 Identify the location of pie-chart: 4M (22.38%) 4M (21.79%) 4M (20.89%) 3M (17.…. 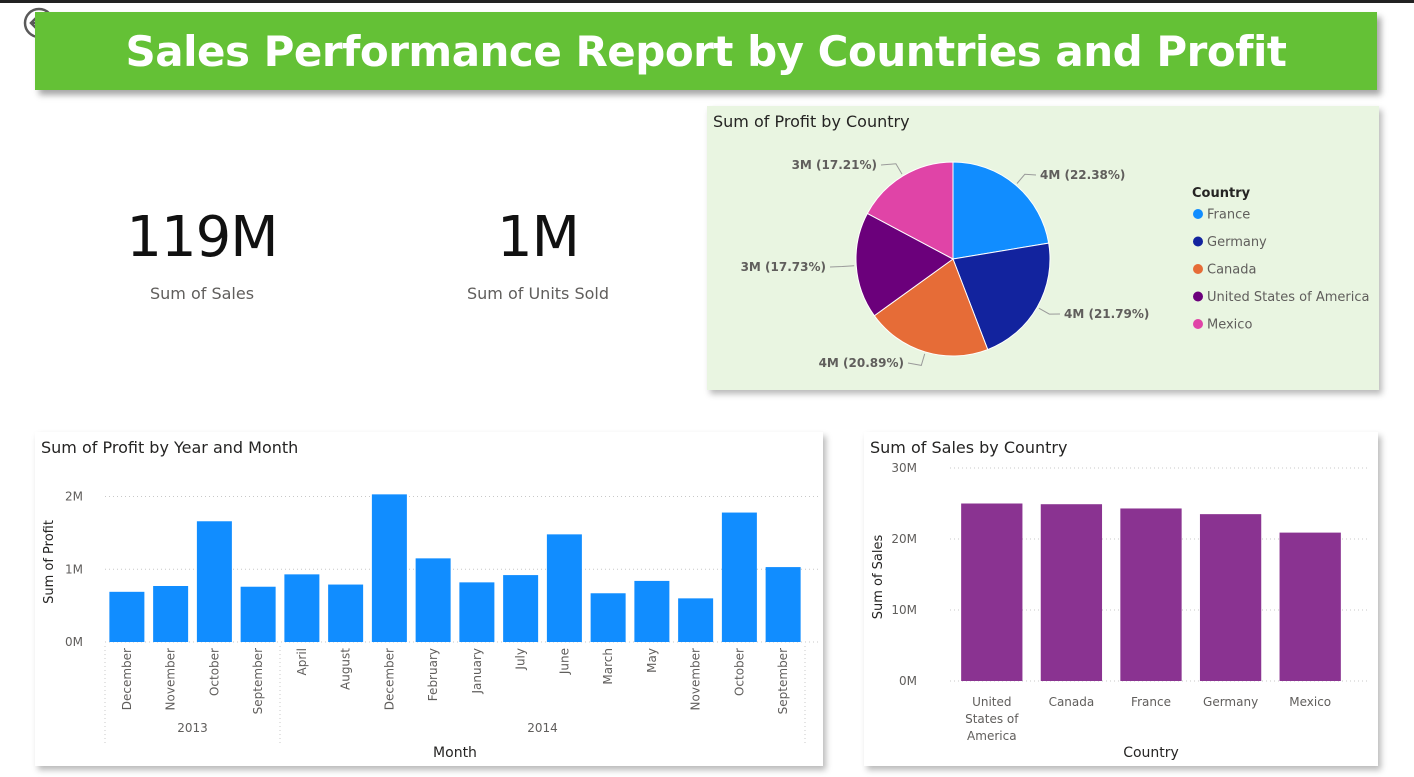
(1055, 264).